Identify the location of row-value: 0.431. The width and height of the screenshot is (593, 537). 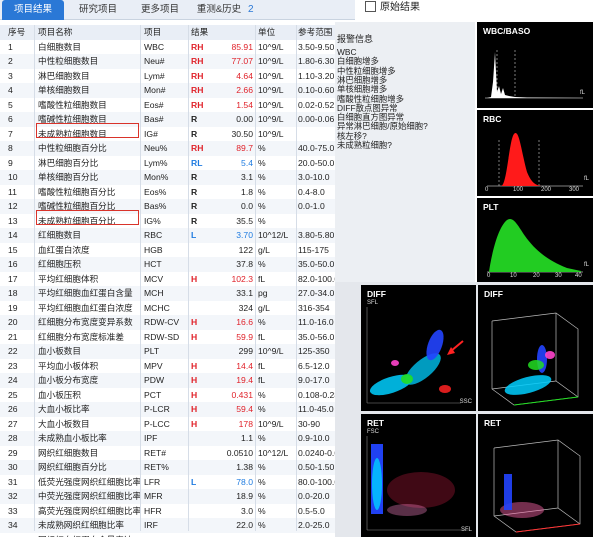
(242, 394).